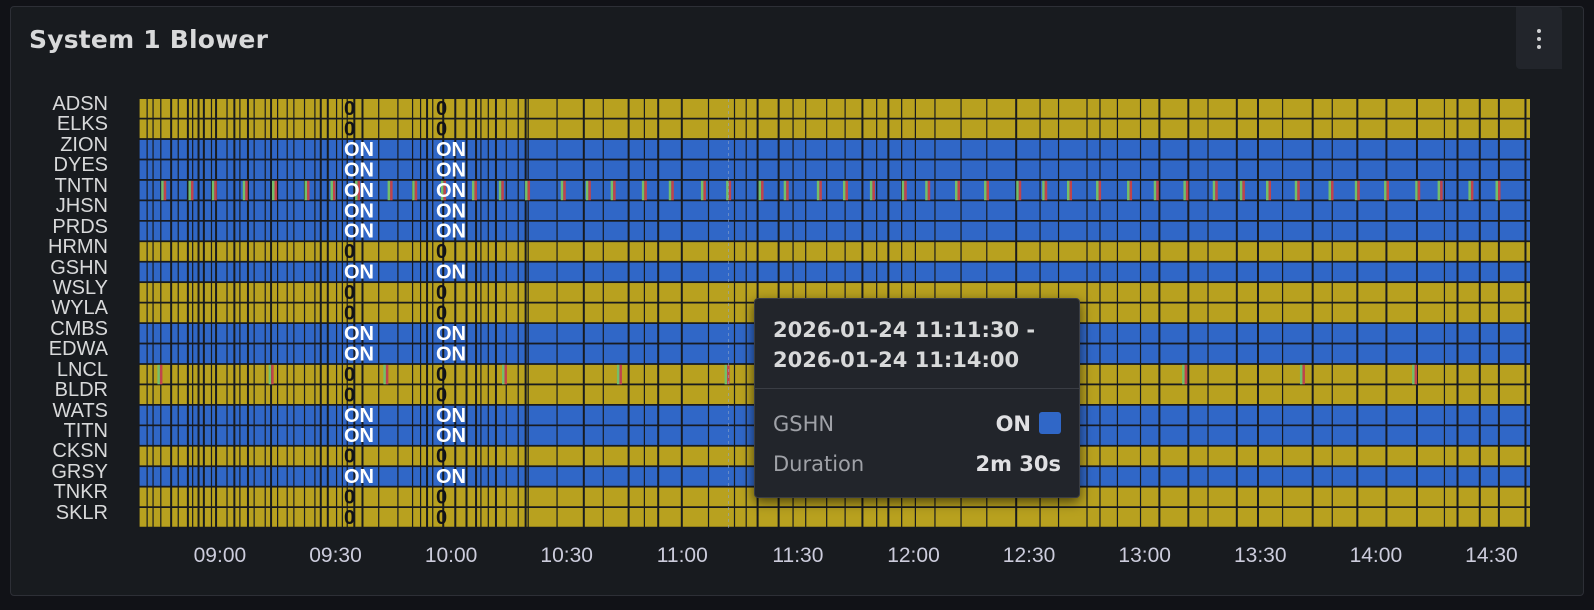 The image size is (1594, 610). Describe the element at coordinates (1539, 38) in the screenshot. I see `panel-menu-button` at that location.